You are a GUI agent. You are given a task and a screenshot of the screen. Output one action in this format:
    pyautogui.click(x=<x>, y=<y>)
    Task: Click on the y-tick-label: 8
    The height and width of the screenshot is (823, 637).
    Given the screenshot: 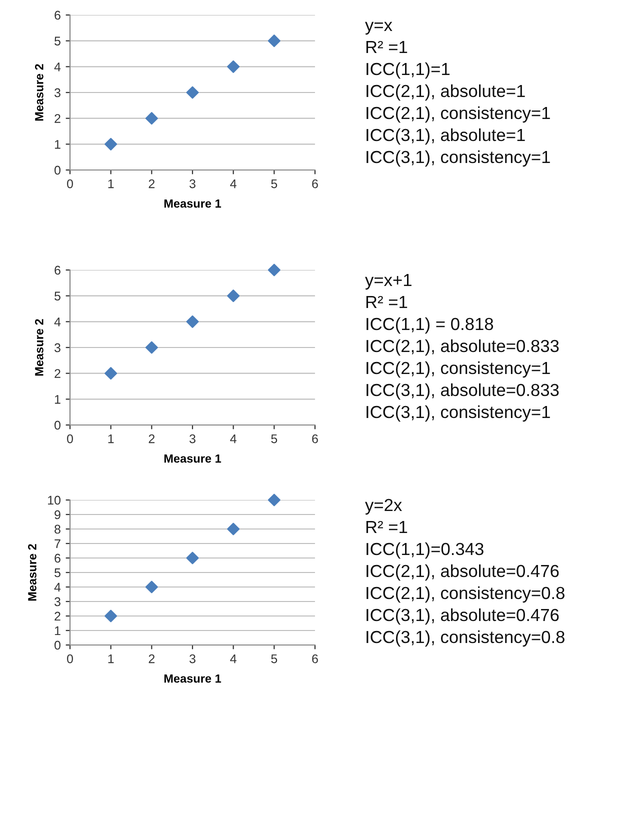 What is the action you would take?
    pyautogui.click(x=57, y=529)
    